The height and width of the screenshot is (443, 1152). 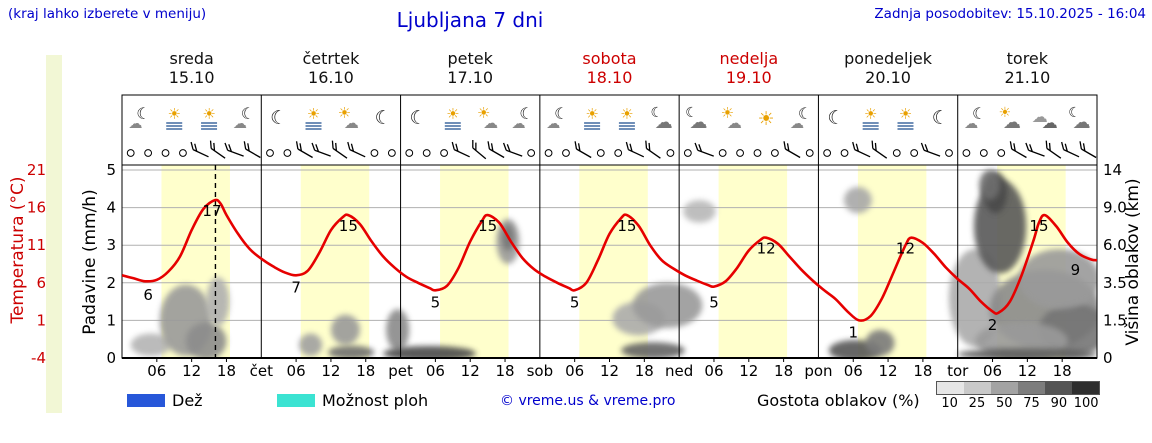 What do you see at coordinates (111, 358) in the screenshot?
I see `precip-tick-label: 0` at bounding box center [111, 358].